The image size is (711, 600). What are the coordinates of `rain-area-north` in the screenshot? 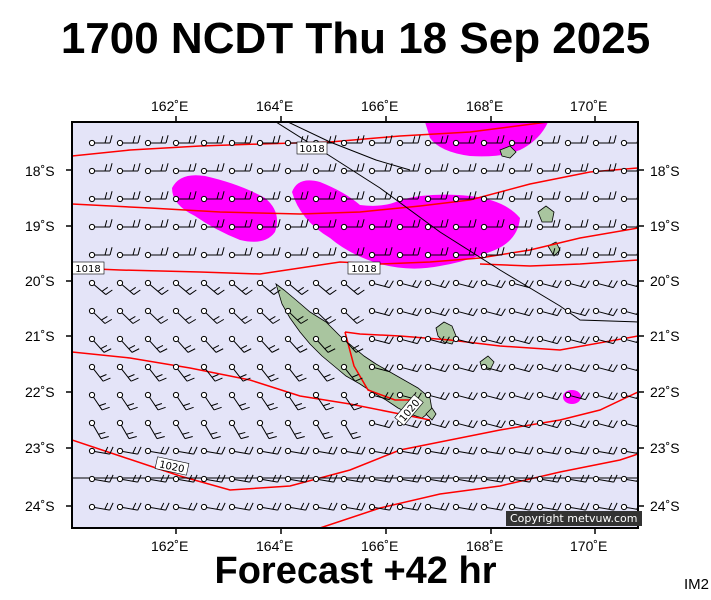 It's located at (486, 139).